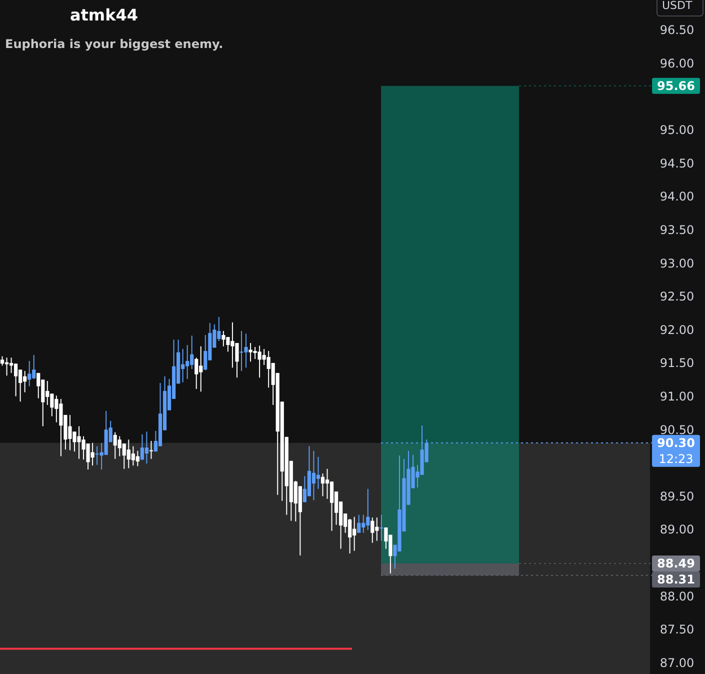 This screenshot has height=674, width=705. Describe the element at coordinates (677, 329) in the screenshot. I see `y-tick-label: 92.00` at that location.